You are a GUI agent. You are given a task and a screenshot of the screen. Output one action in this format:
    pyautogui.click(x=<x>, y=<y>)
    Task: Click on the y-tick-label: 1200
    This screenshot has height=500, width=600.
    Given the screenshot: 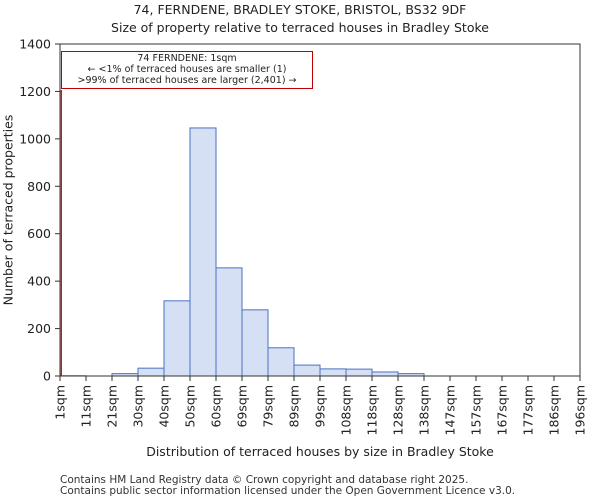 What is the action you would take?
    pyautogui.click(x=35, y=91)
    